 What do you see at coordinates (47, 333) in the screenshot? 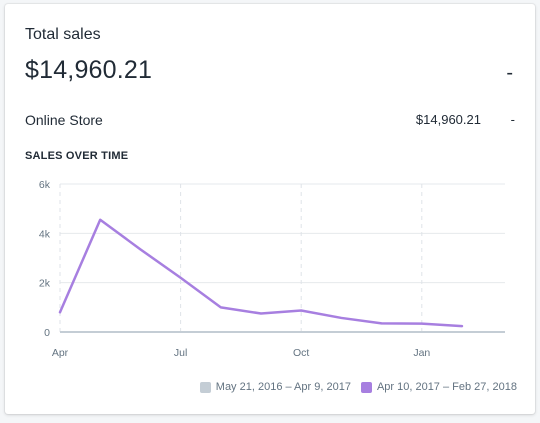
I see `y-tick-label-0: 0` at bounding box center [47, 333].